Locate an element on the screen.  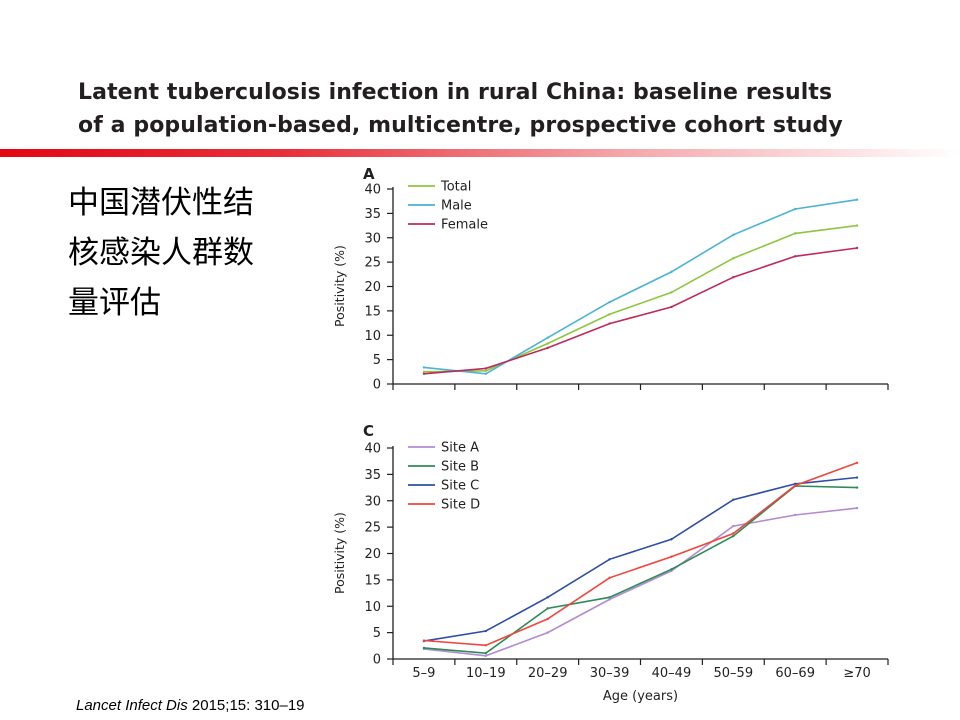
x-tick-label: 60–69 is located at coordinates (795, 673).